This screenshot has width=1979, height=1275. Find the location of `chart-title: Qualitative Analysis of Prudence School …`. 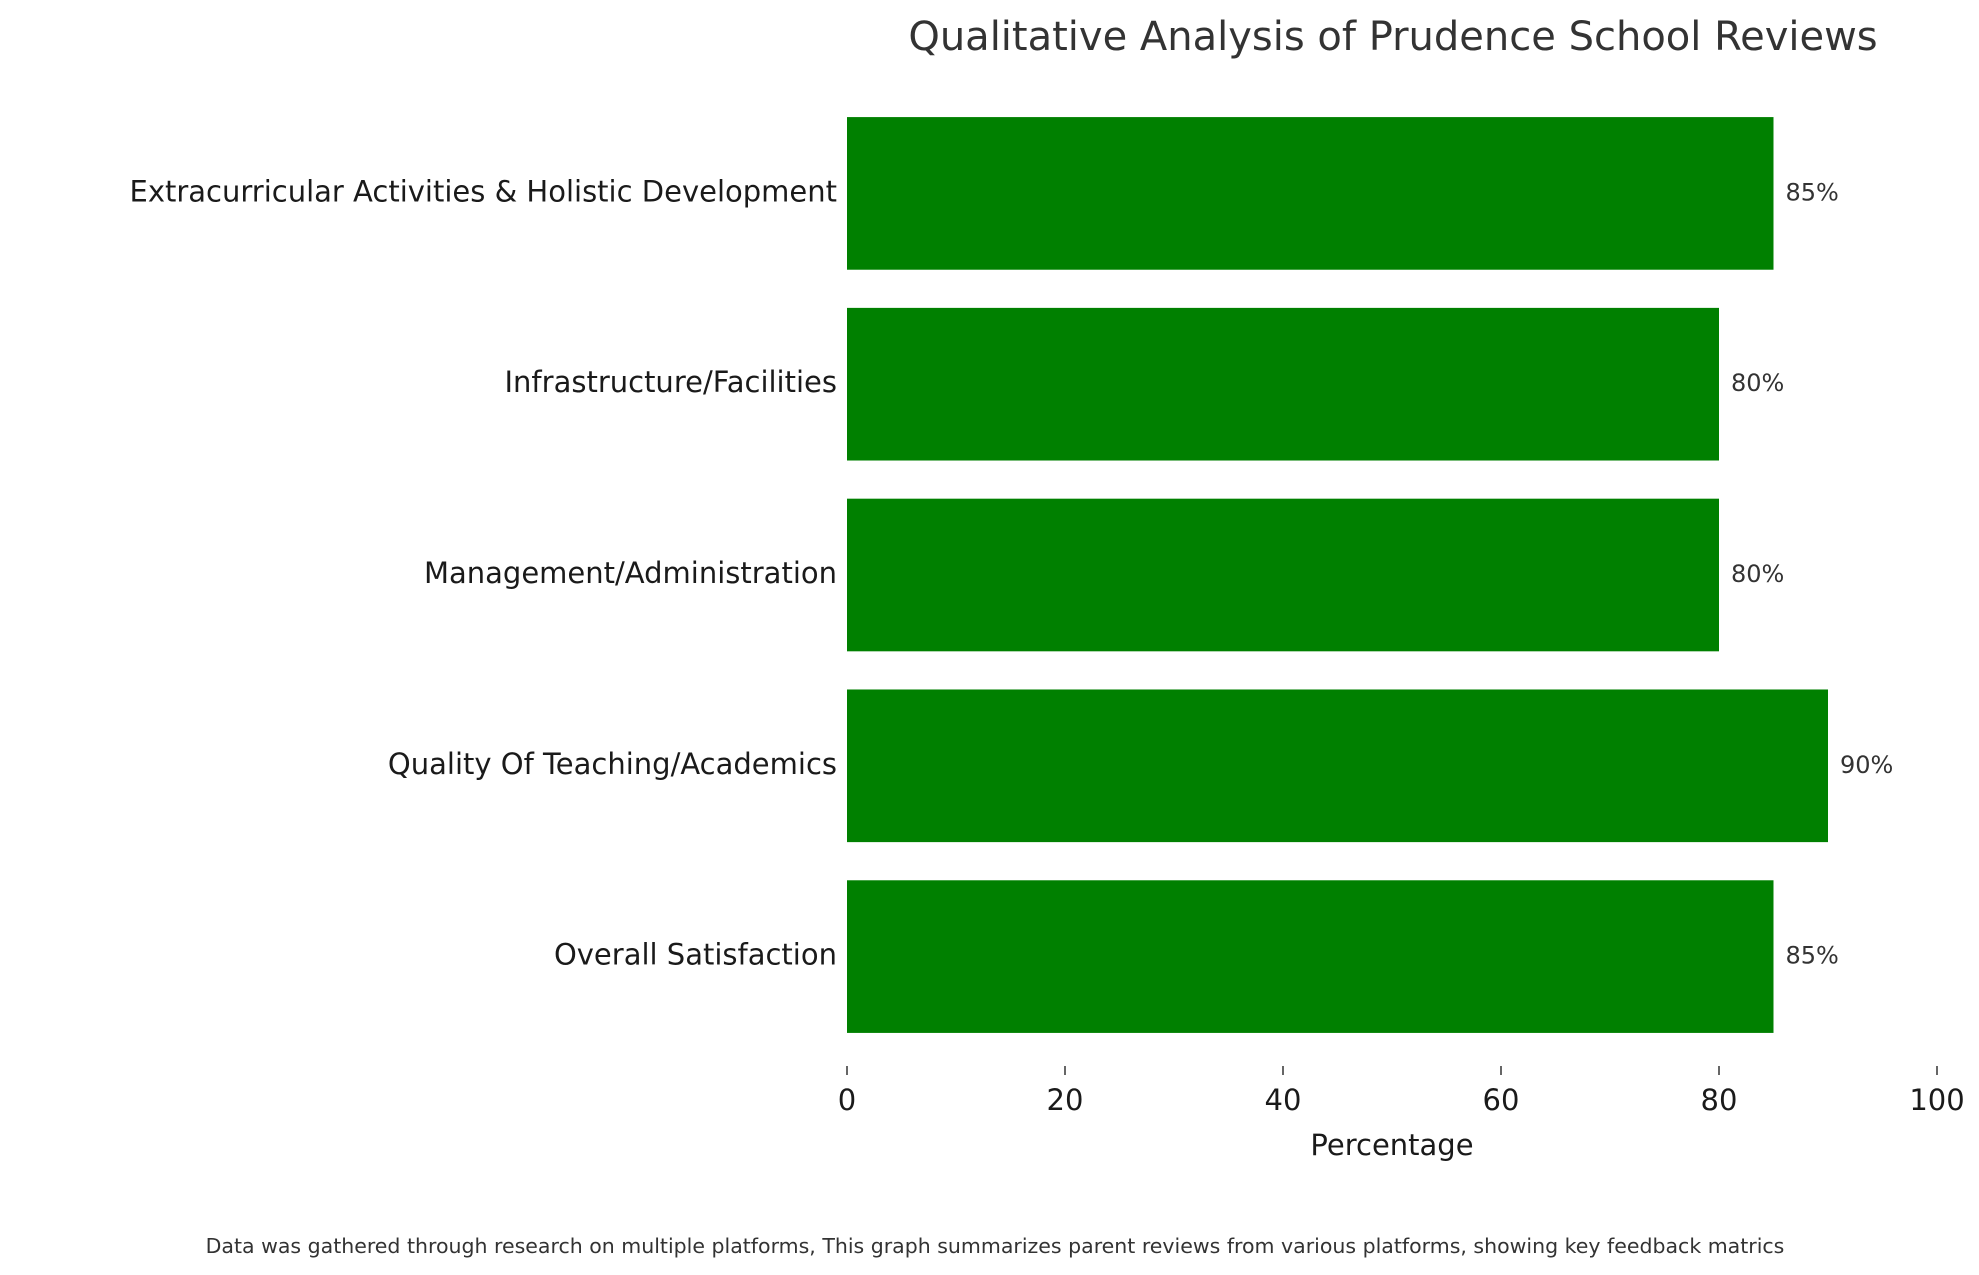

chart-title: Qualitative Analysis of Prudence School … is located at coordinates (1392, 37).